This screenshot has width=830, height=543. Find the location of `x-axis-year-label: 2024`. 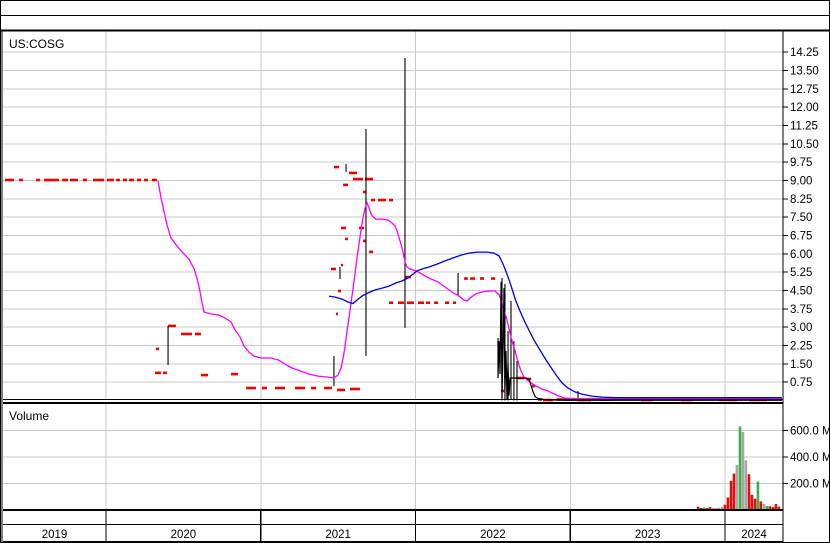

x-axis-year-label: 2024 is located at coordinates (754, 535).